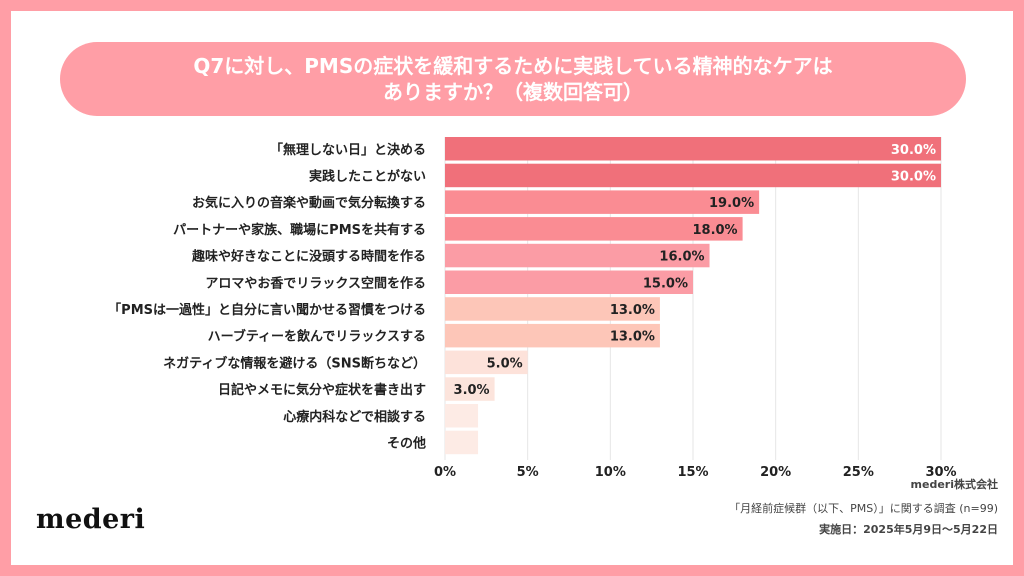 The width and height of the screenshot is (1024, 576). I want to click on category-label: お気に入りの音楽や動画で気分転換する, so click(309, 203).